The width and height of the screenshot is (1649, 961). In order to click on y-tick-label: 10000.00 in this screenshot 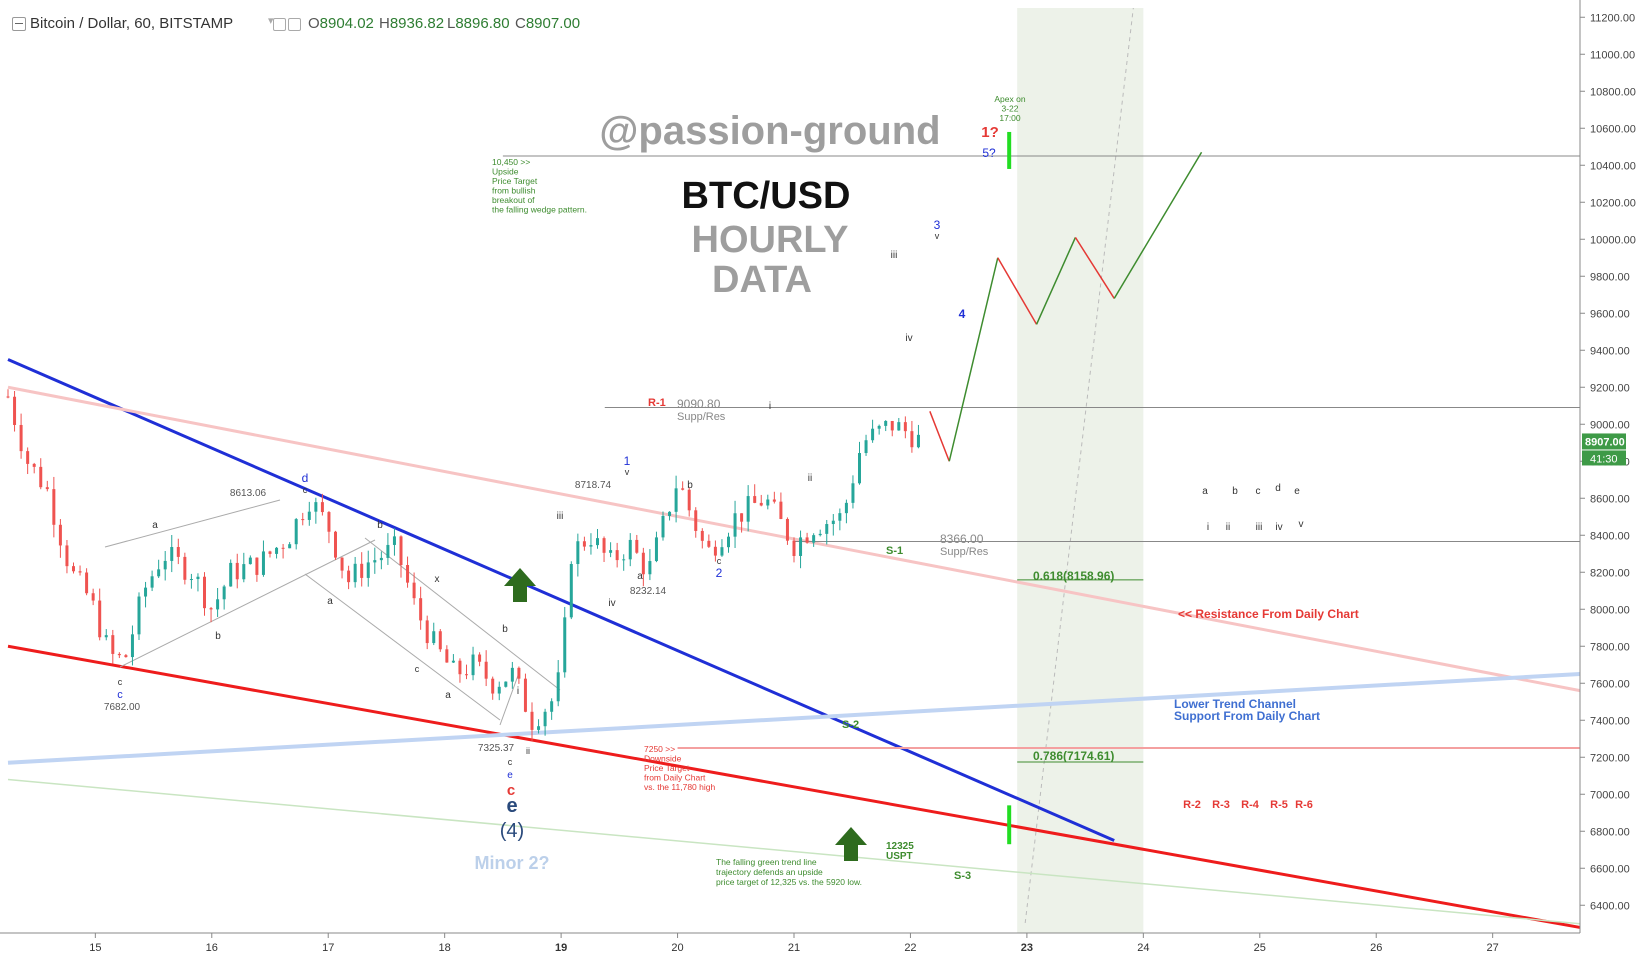, I will do `click(1613, 240)`.